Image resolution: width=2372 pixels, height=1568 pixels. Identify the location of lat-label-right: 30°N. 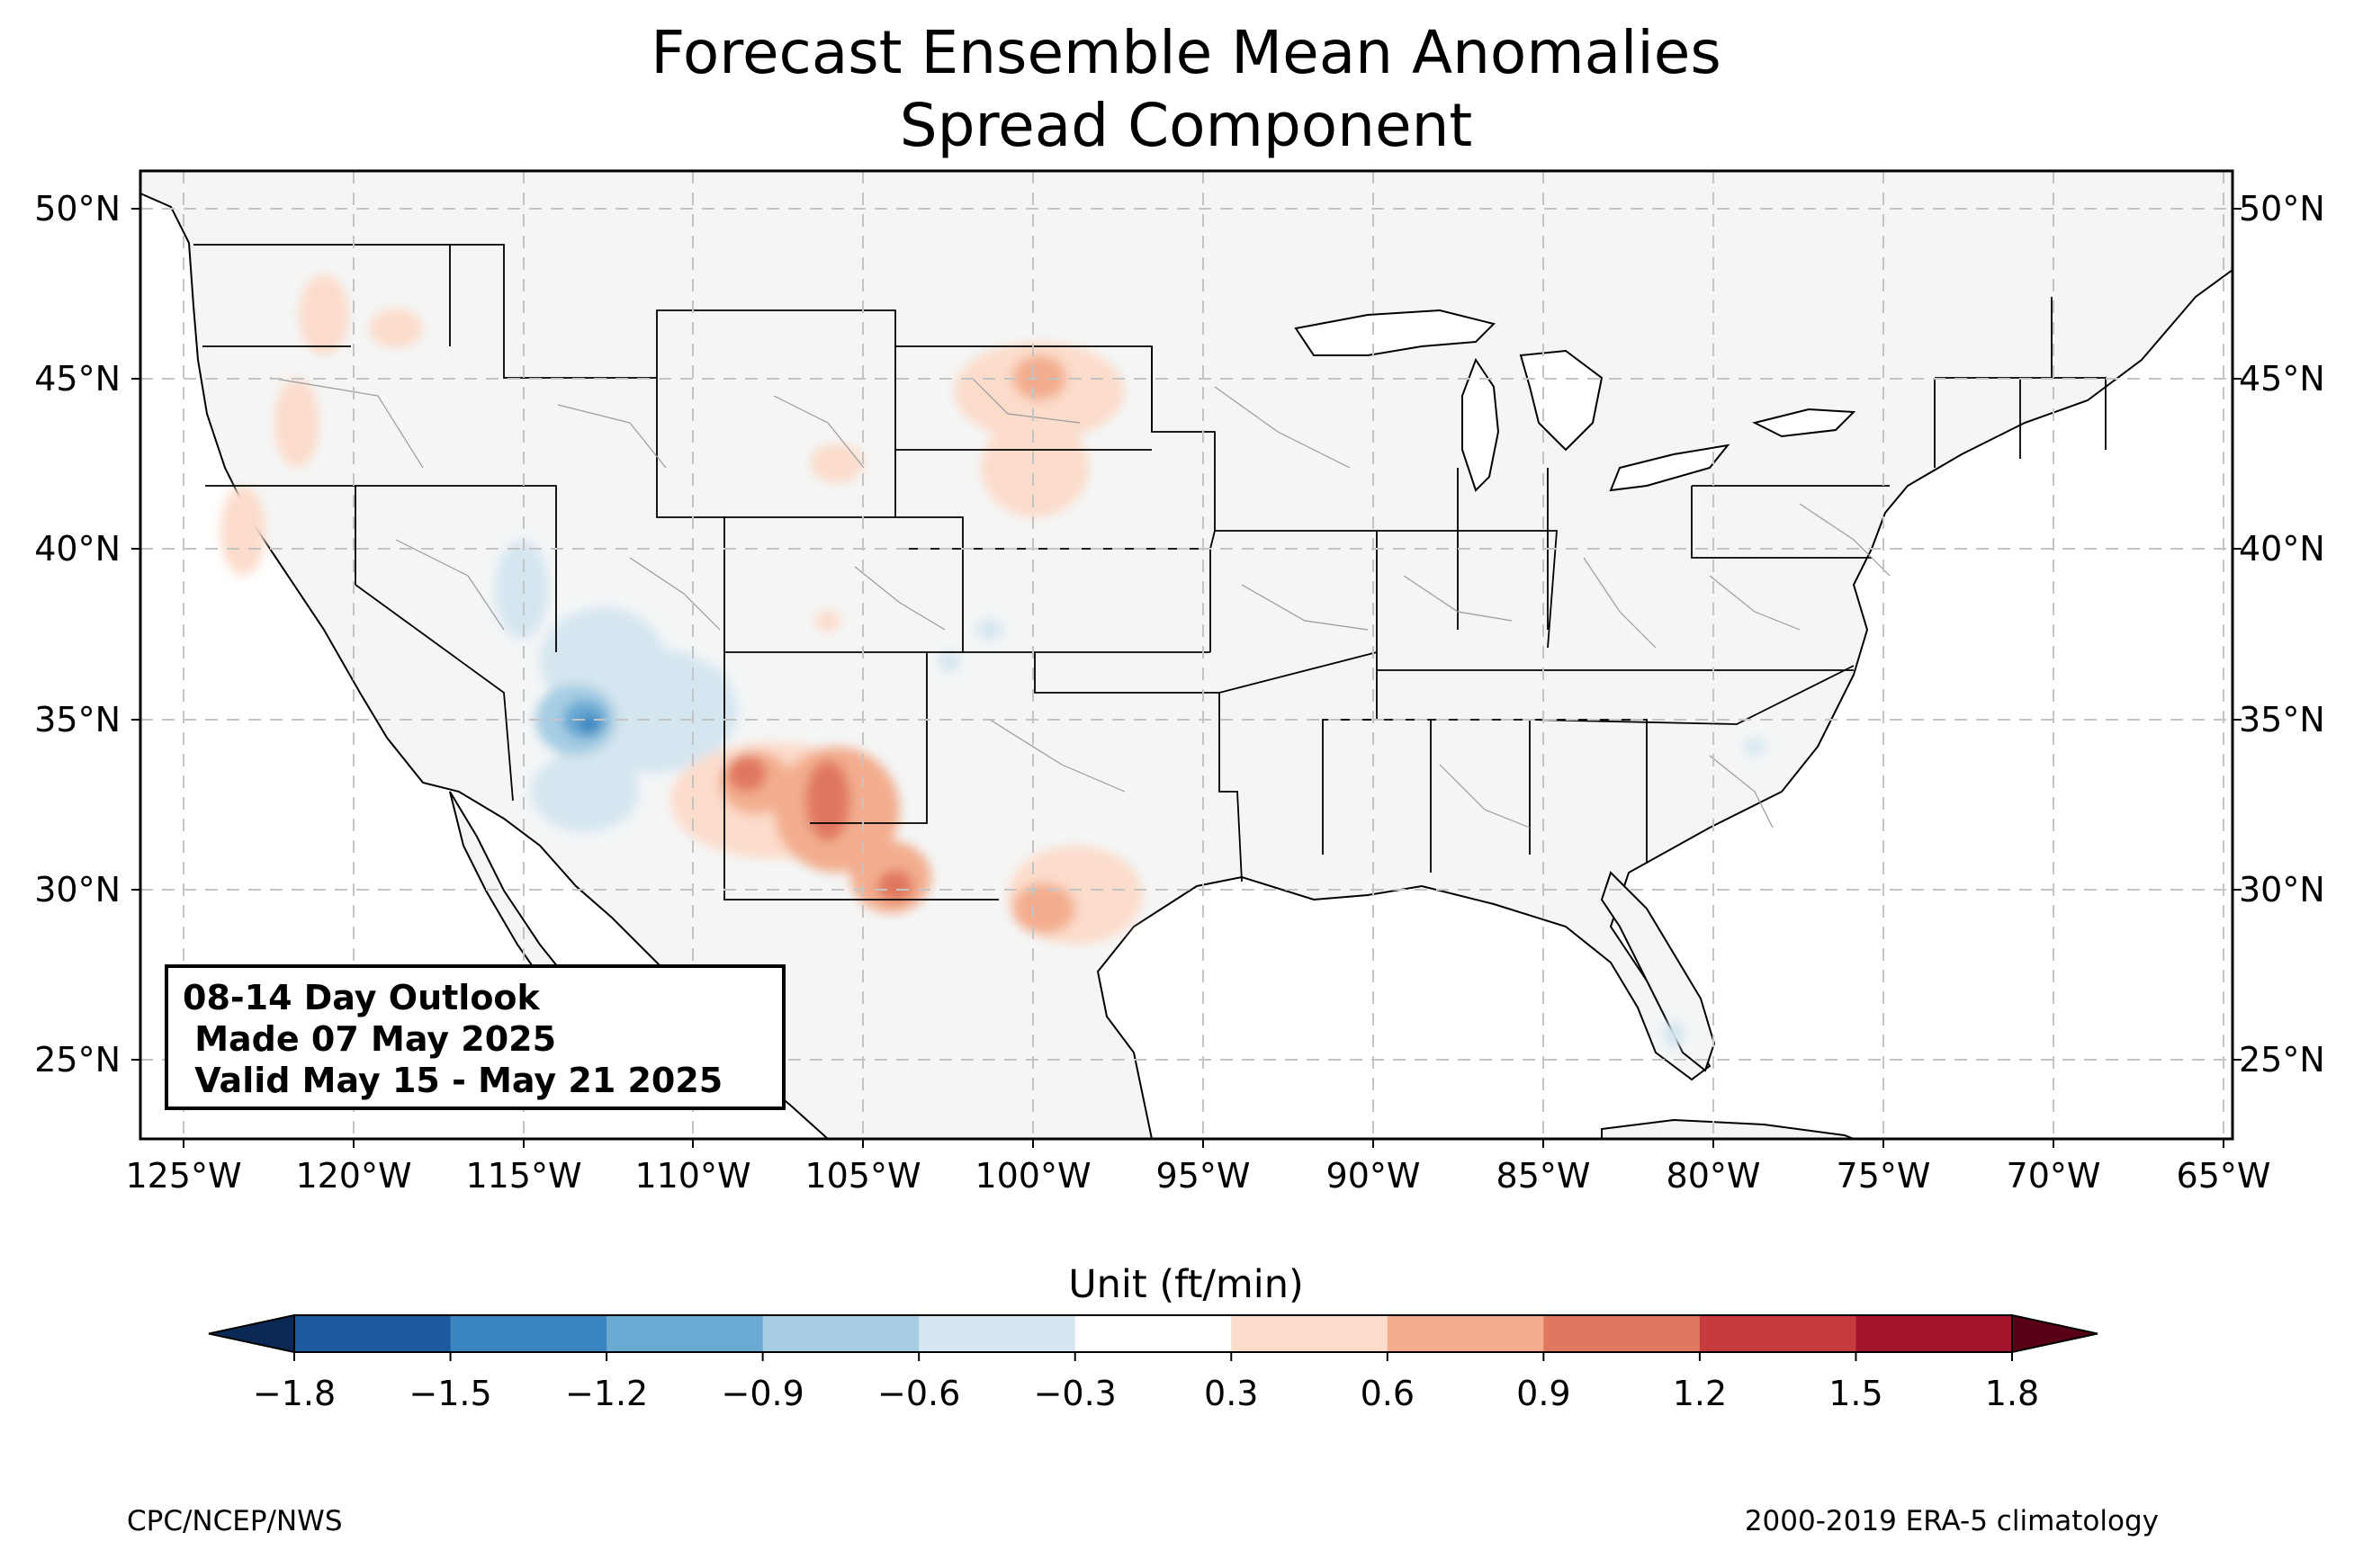
(2282, 889).